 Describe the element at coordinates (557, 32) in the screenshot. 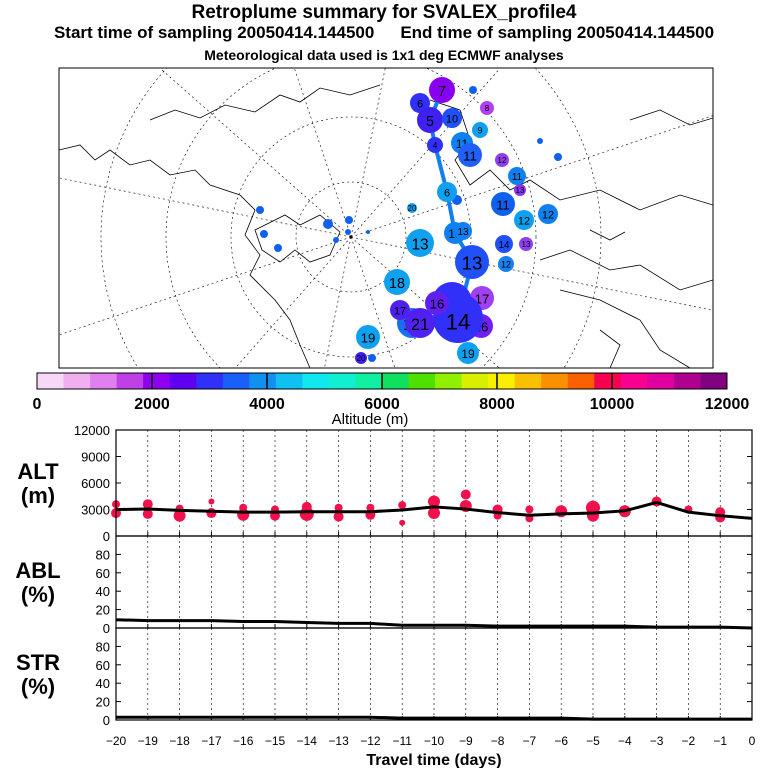

I see `end-time: End time of sampling 20050414.144500` at that location.